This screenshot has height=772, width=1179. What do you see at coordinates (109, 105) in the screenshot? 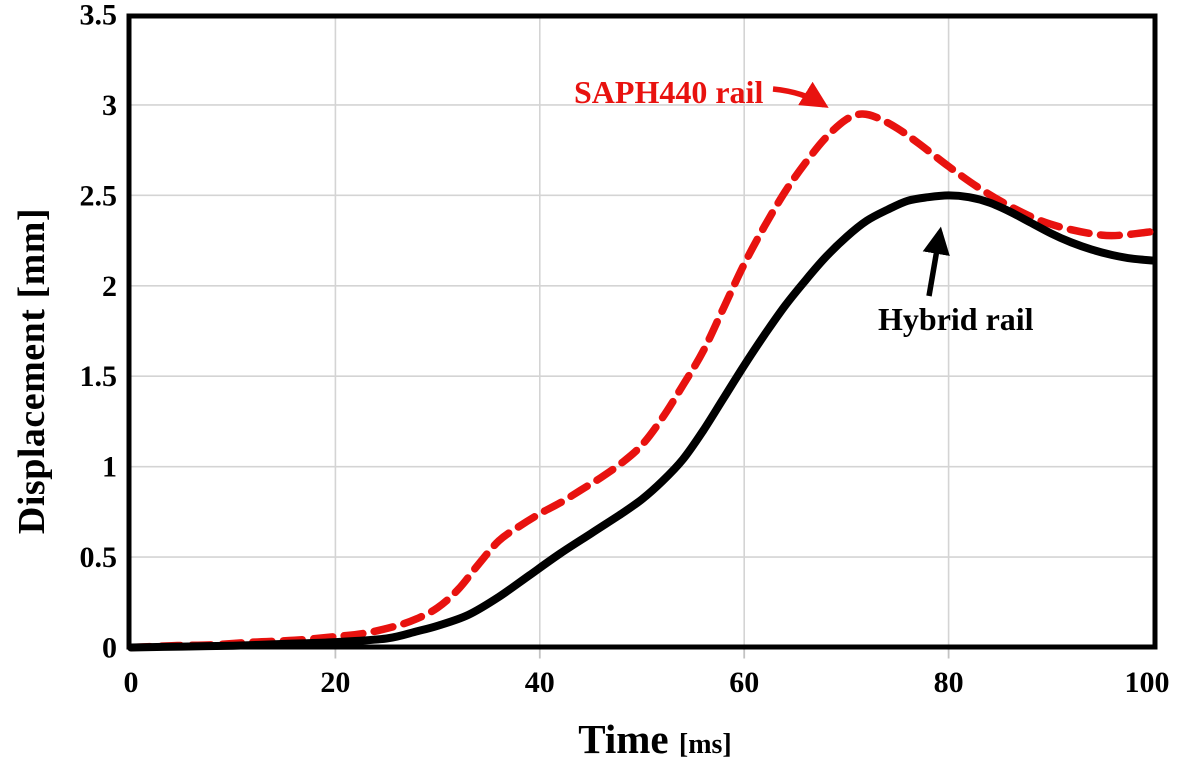
I see `y-tick-label-3: 3` at bounding box center [109, 105].